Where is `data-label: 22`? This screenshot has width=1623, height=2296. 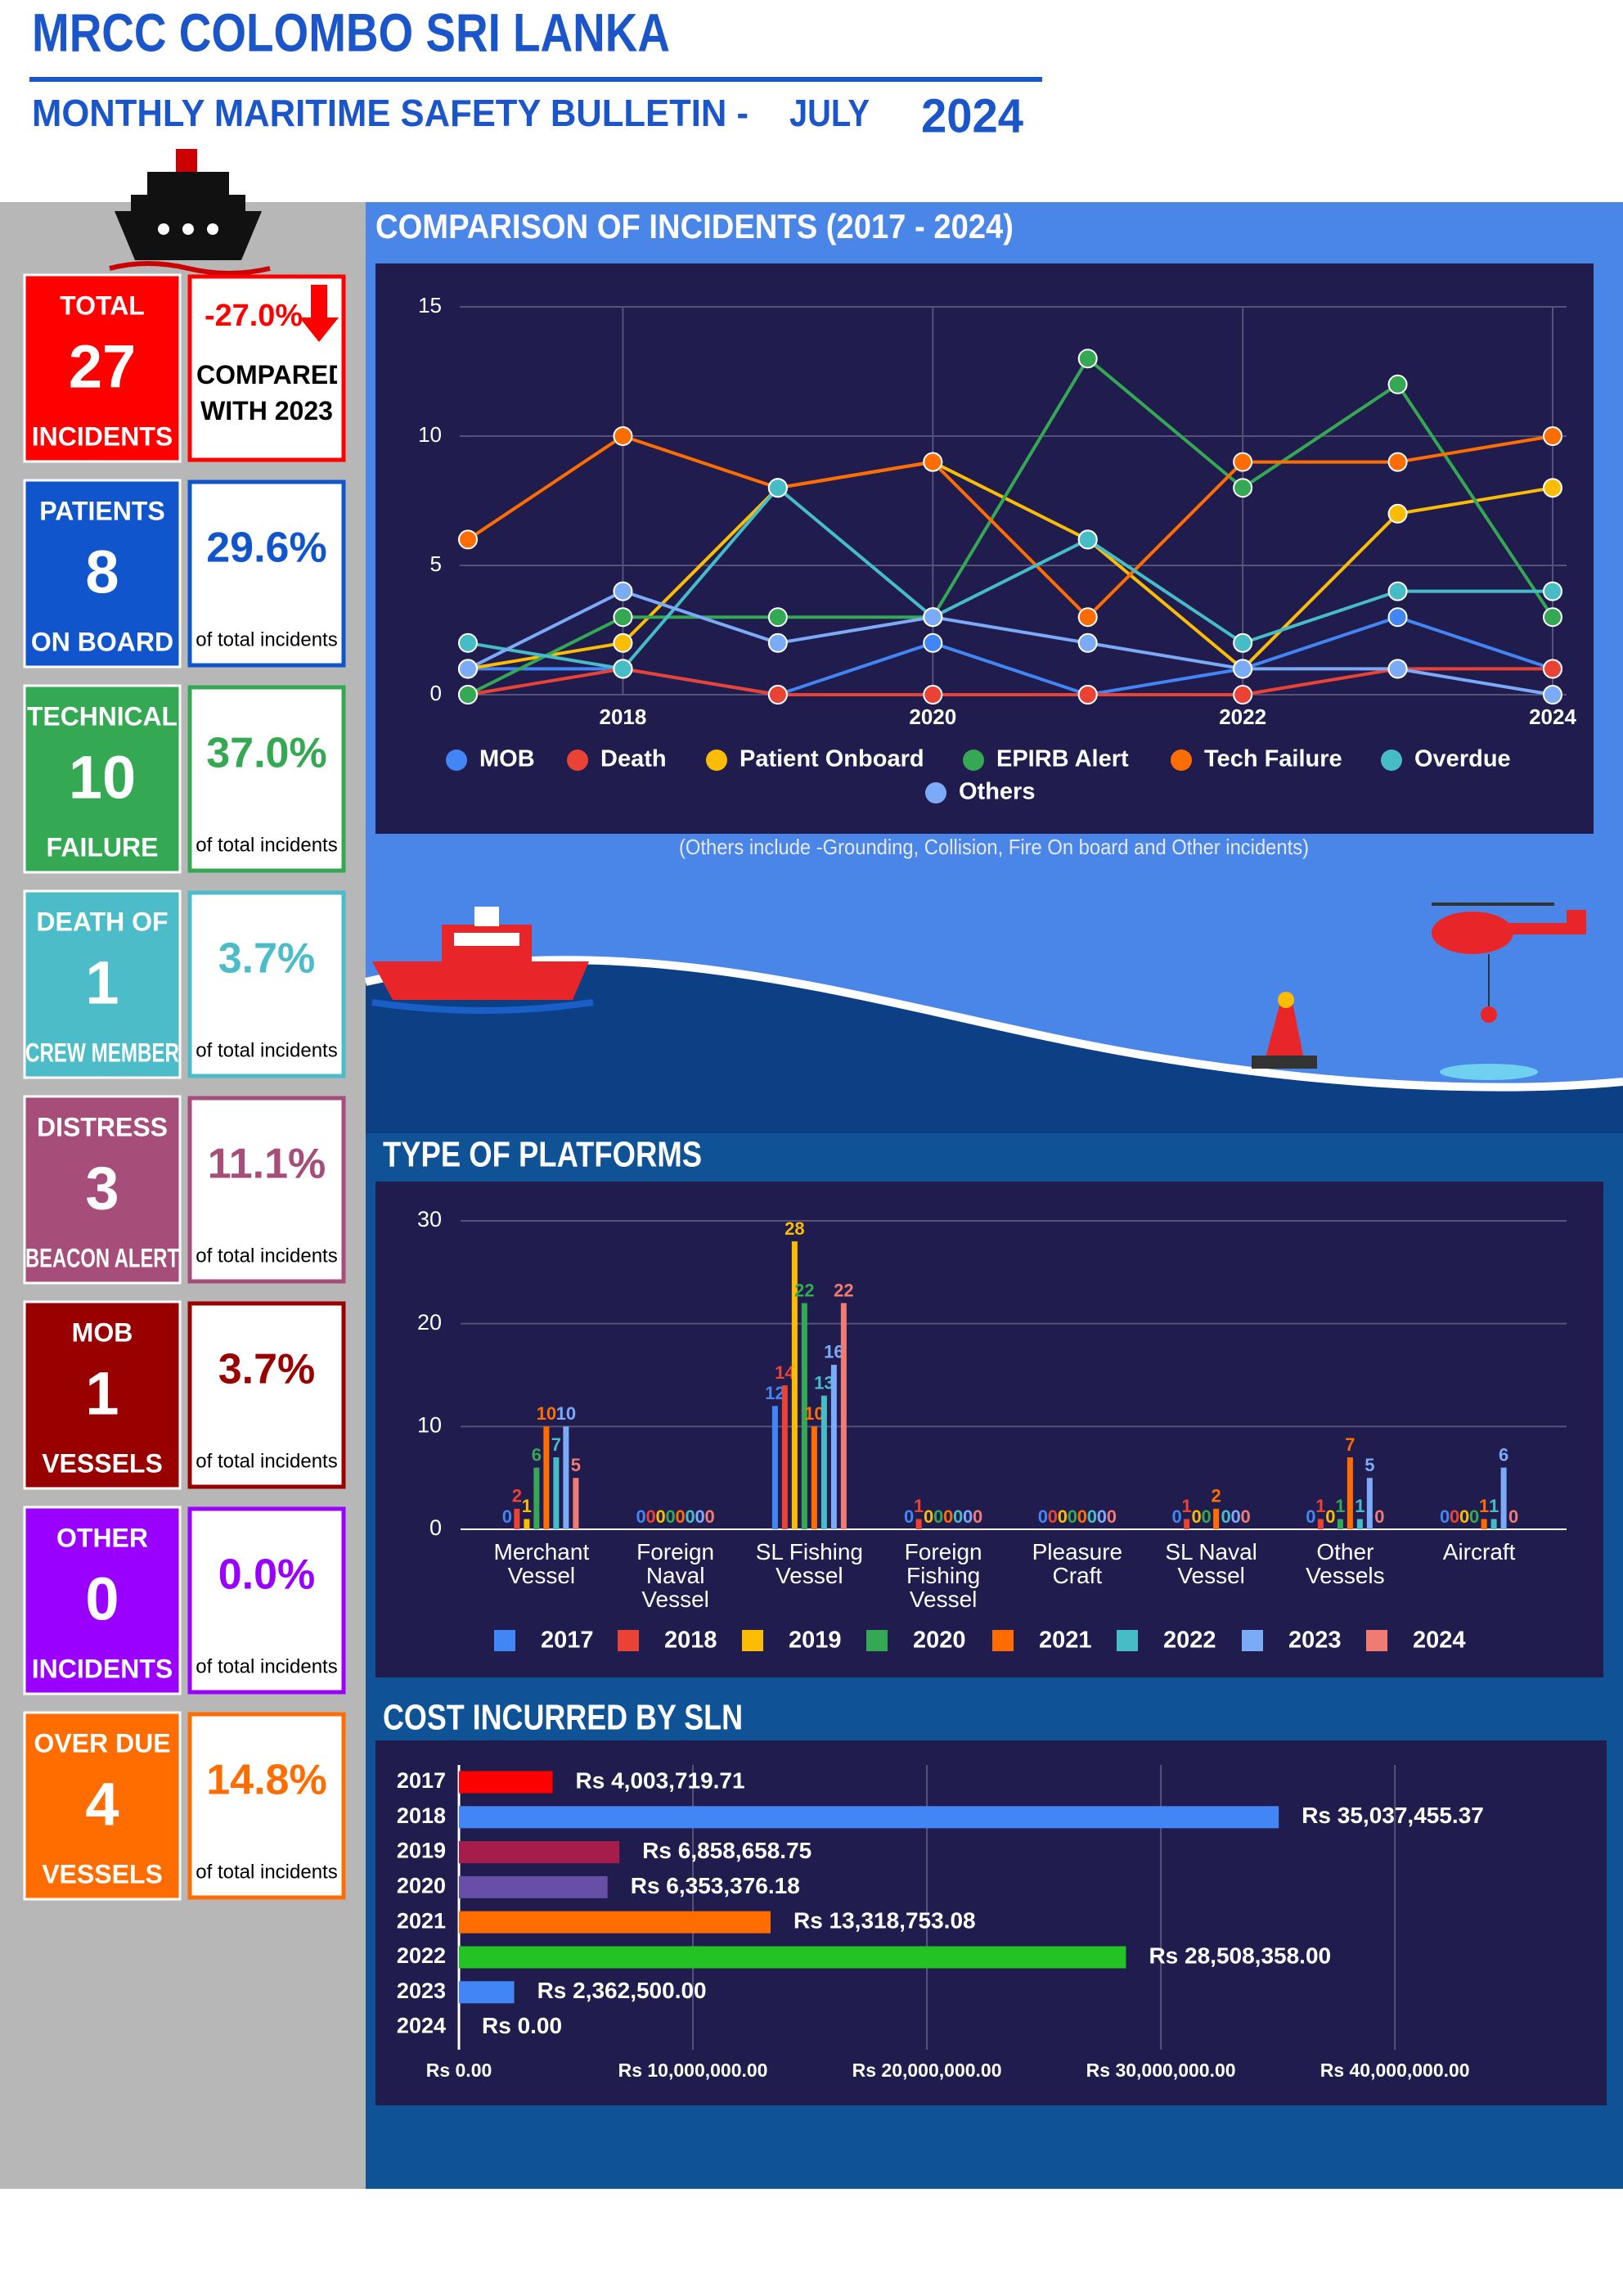 data-label: 22 is located at coordinates (804, 1290).